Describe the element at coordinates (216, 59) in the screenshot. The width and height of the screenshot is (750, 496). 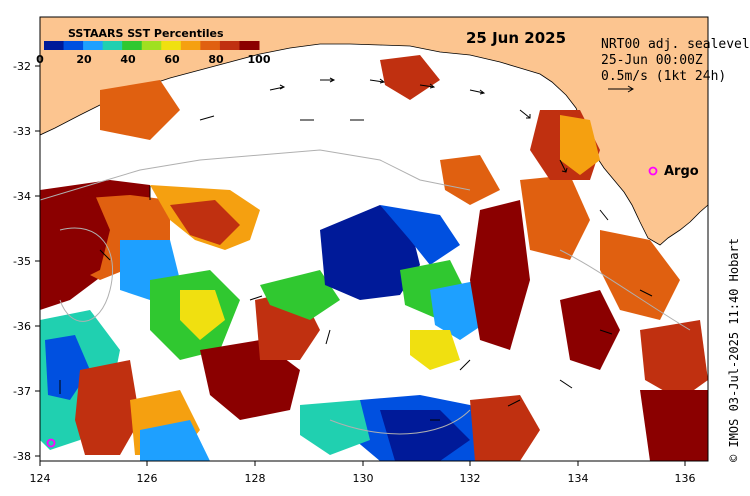
I see `legend-tick-label: 80` at that location.